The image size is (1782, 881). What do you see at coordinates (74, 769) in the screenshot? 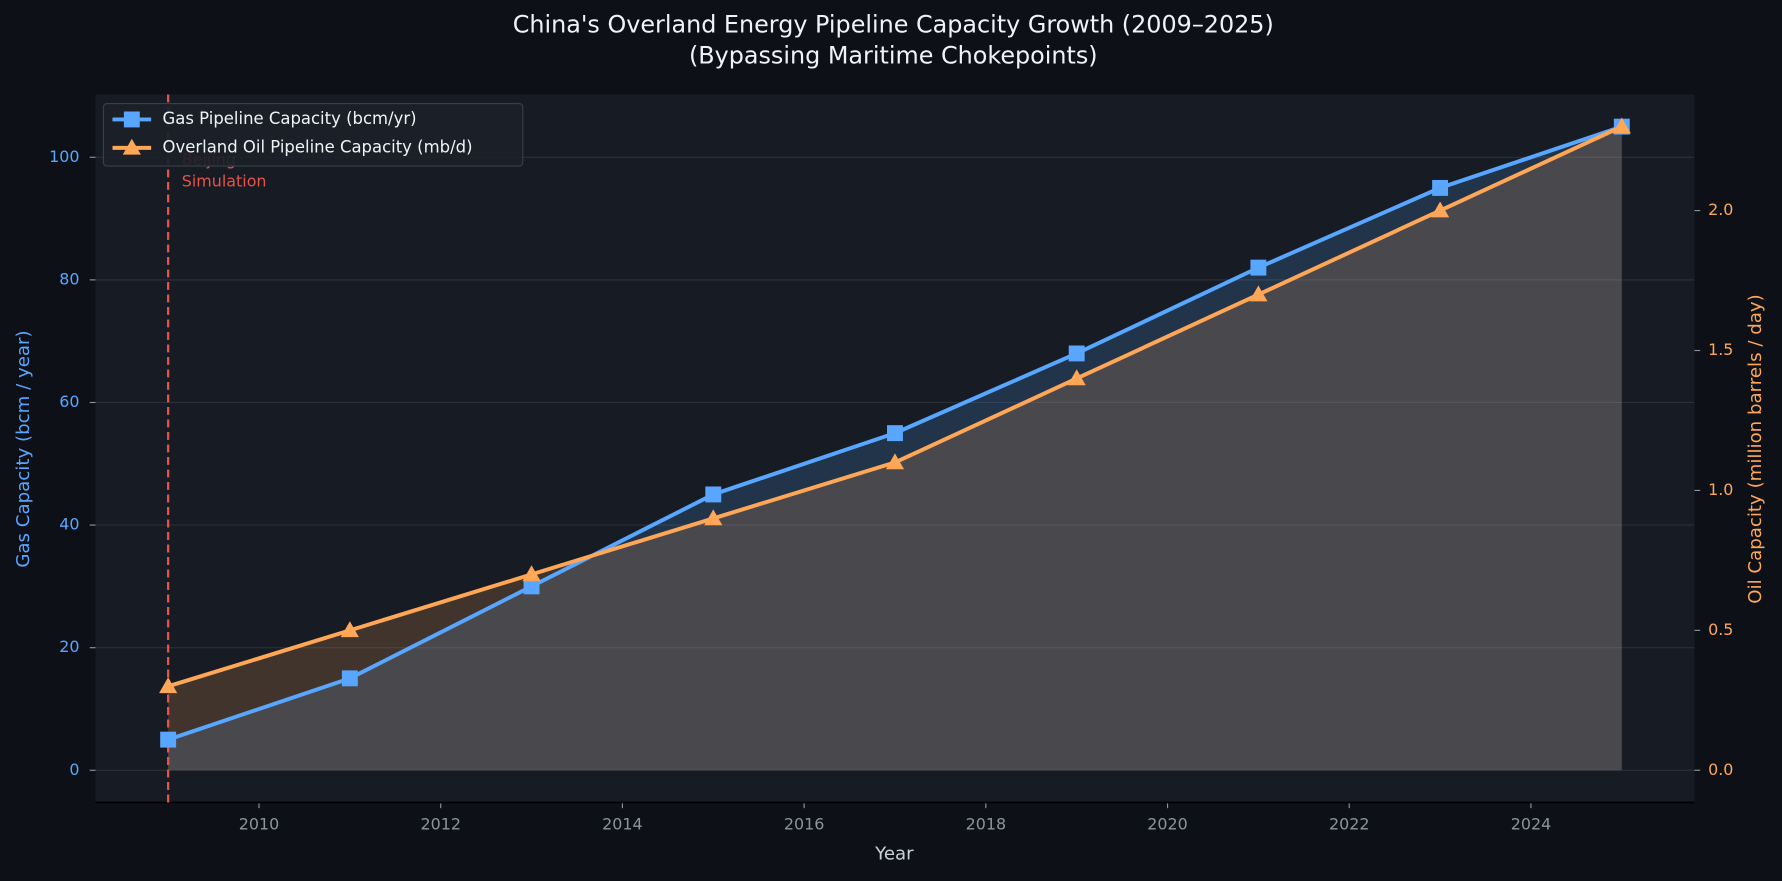
I see `y-tick-label: 0` at bounding box center [74, 769].